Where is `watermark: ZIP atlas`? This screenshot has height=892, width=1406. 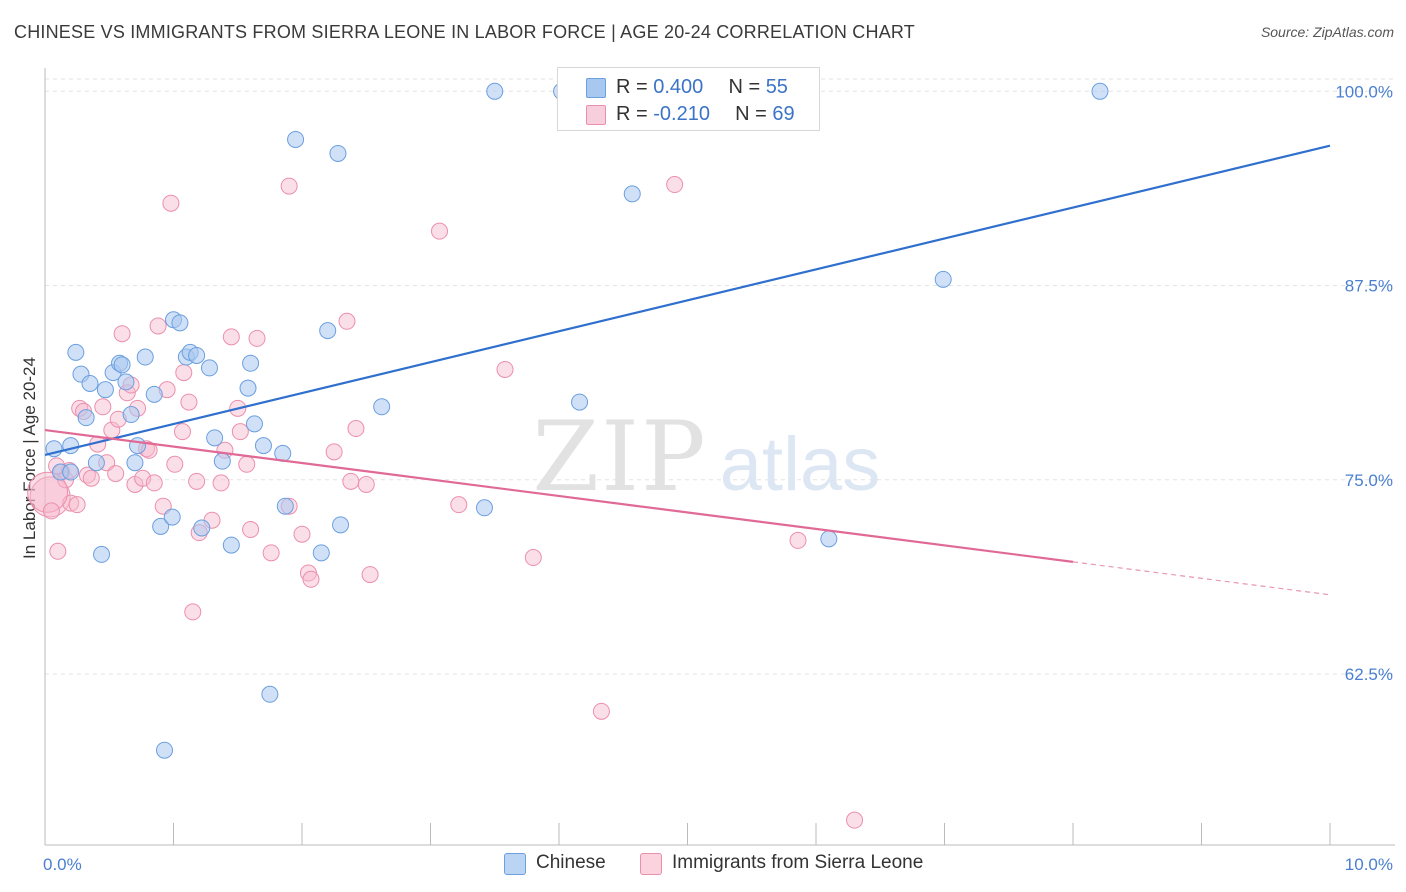 watermark: ZIP atlas is located at coordinates (706, 457).